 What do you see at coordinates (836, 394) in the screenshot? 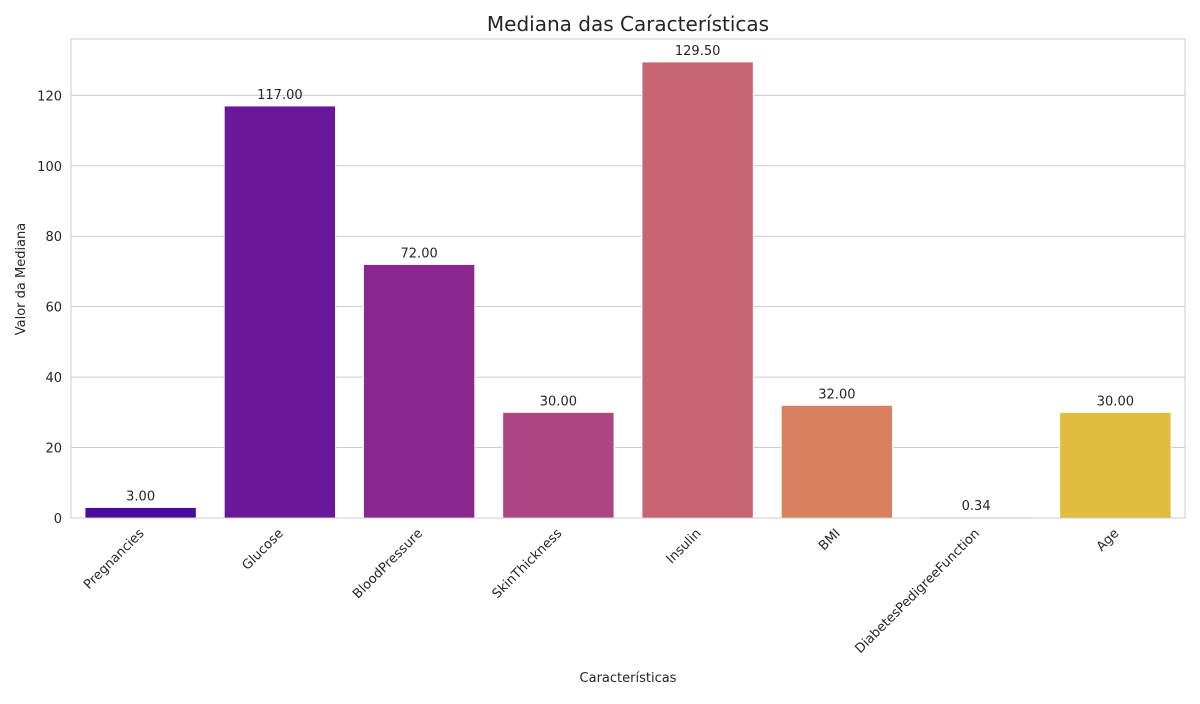
I see `data-label: 32.00` at bounding box center [836, 394].